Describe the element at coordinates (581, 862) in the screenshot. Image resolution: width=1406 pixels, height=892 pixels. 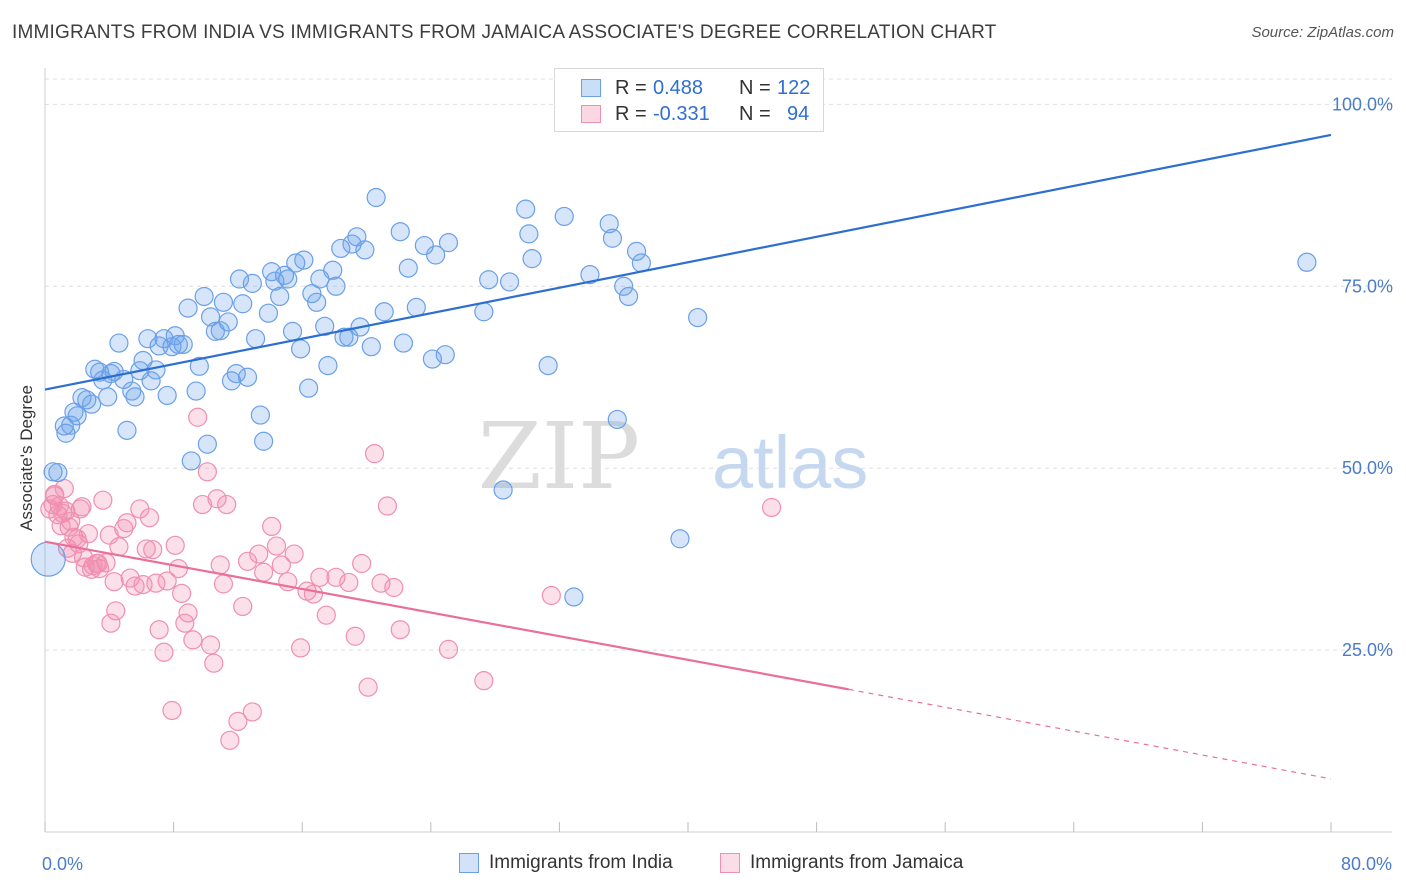
I see `bottom-legend-label-india: Immigrants from India` at that location.